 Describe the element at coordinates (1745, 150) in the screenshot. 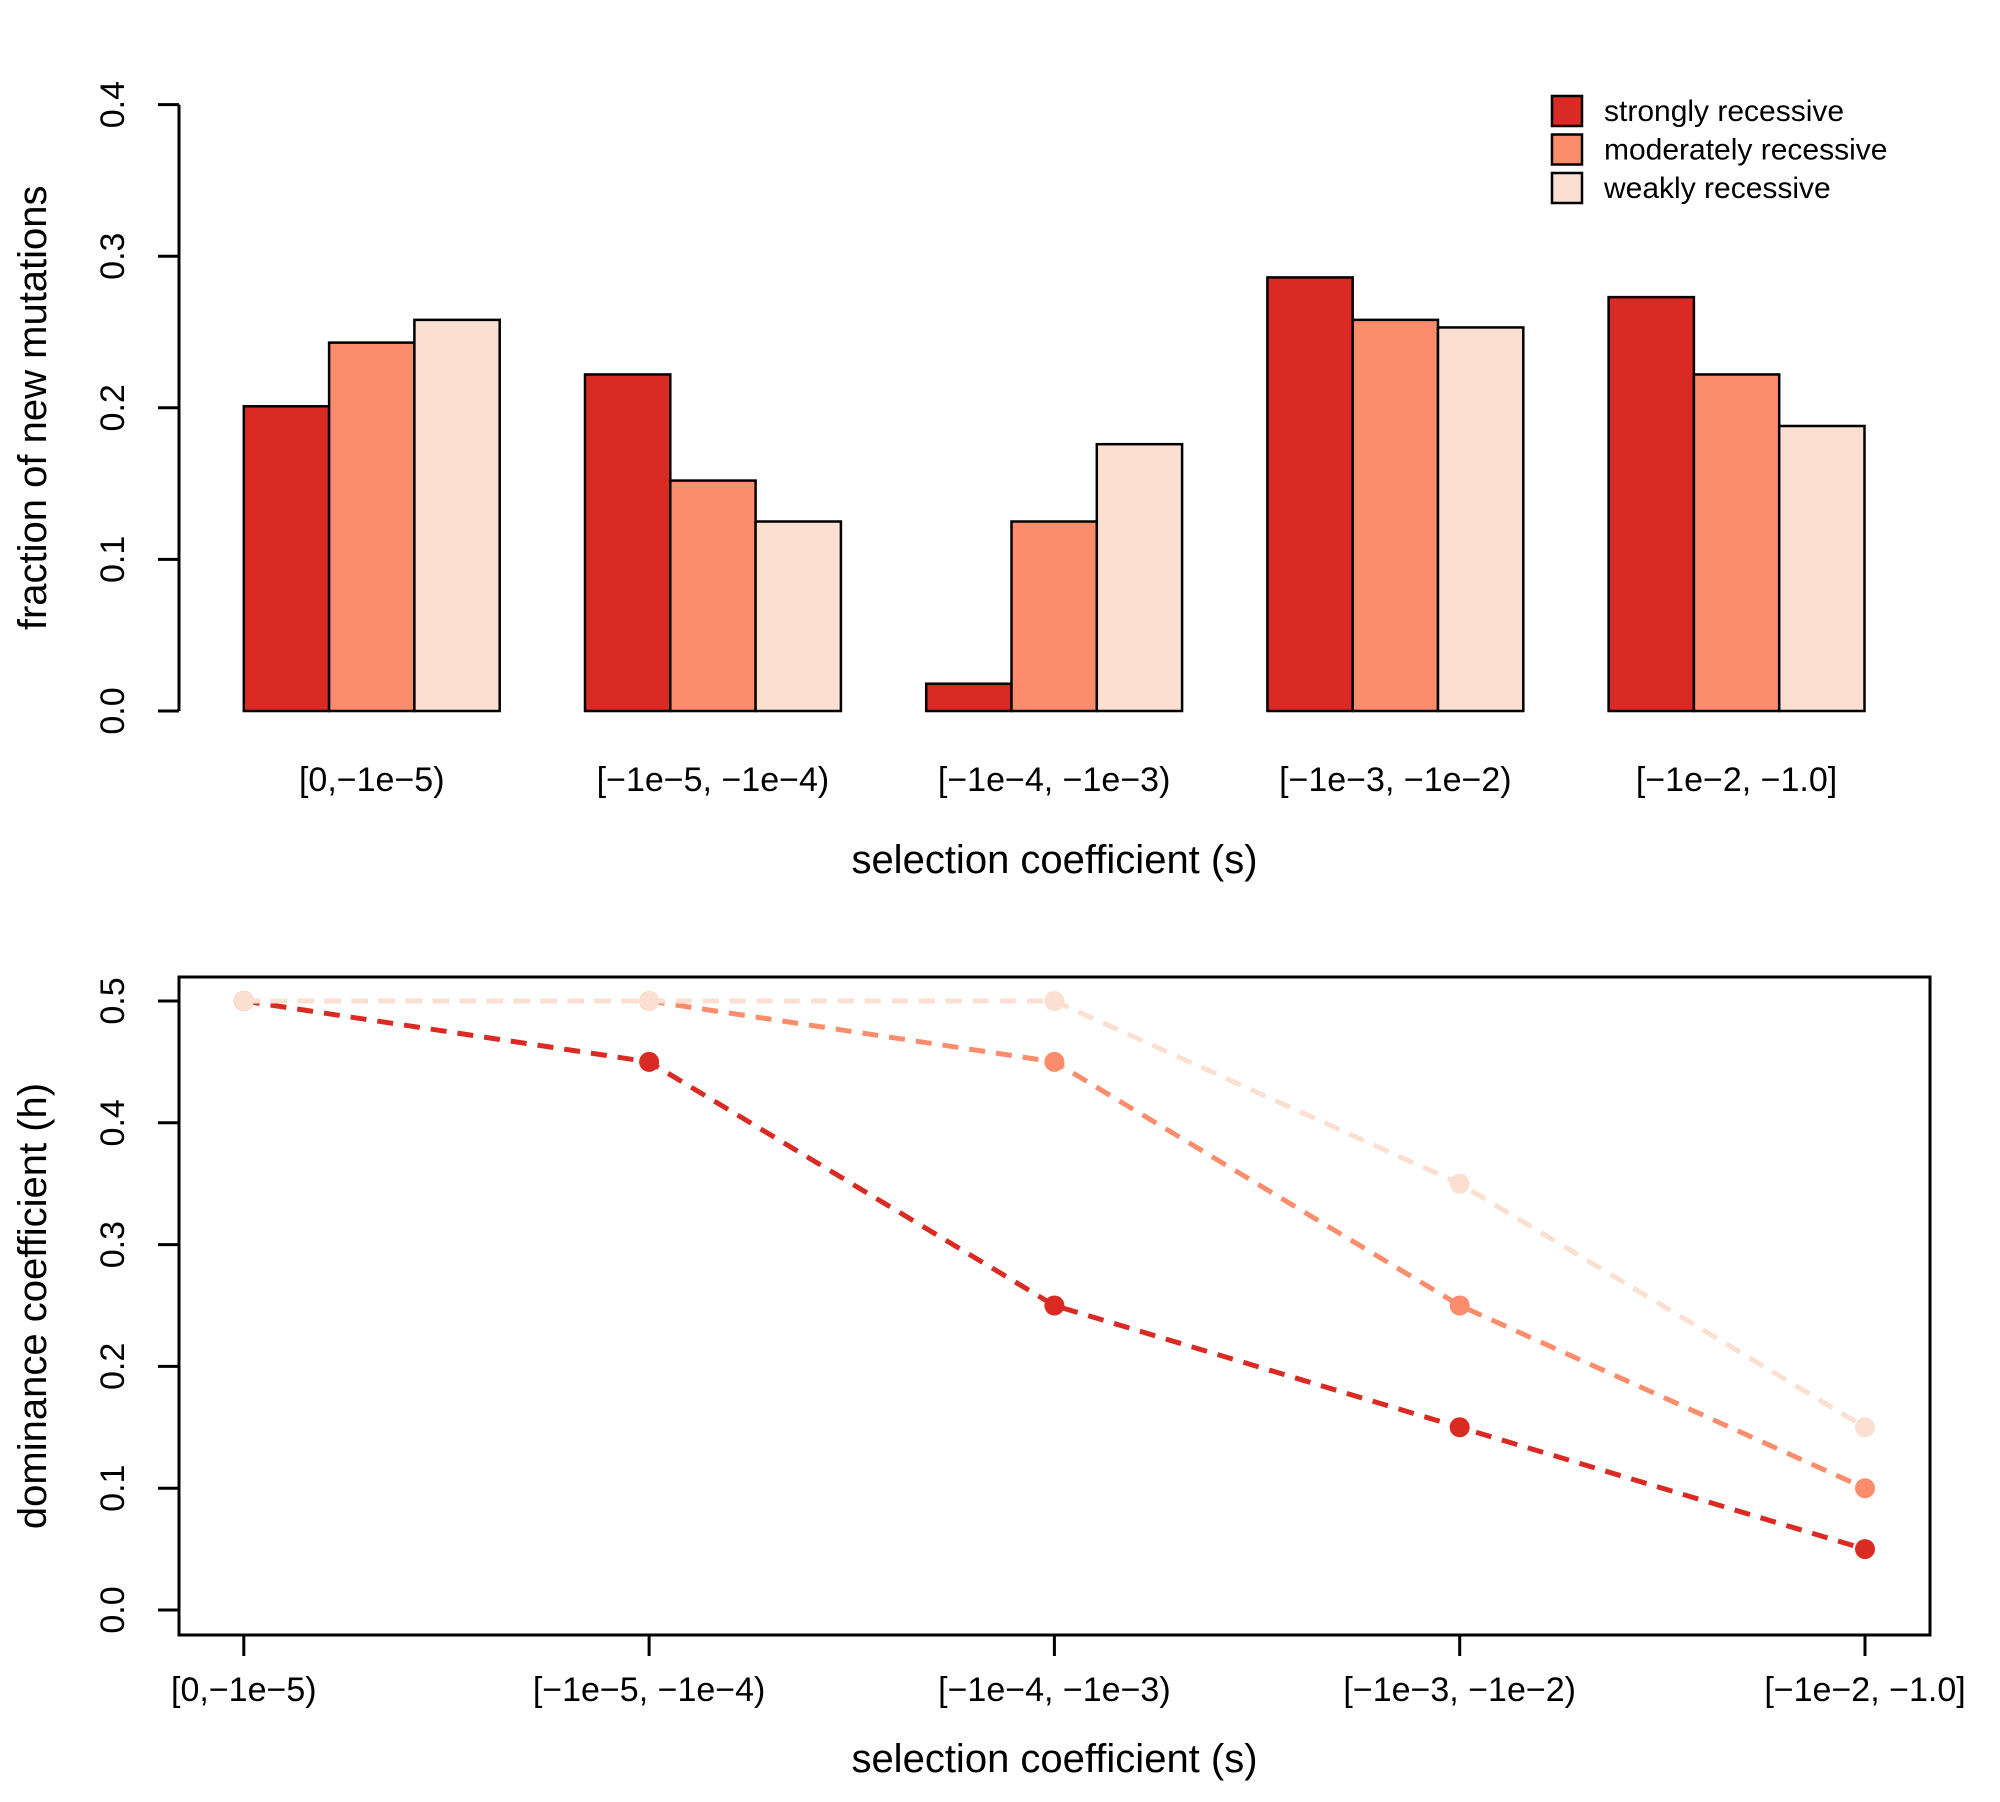

I see `legend-label-moderately-recessive: moderately recessive` at that location.